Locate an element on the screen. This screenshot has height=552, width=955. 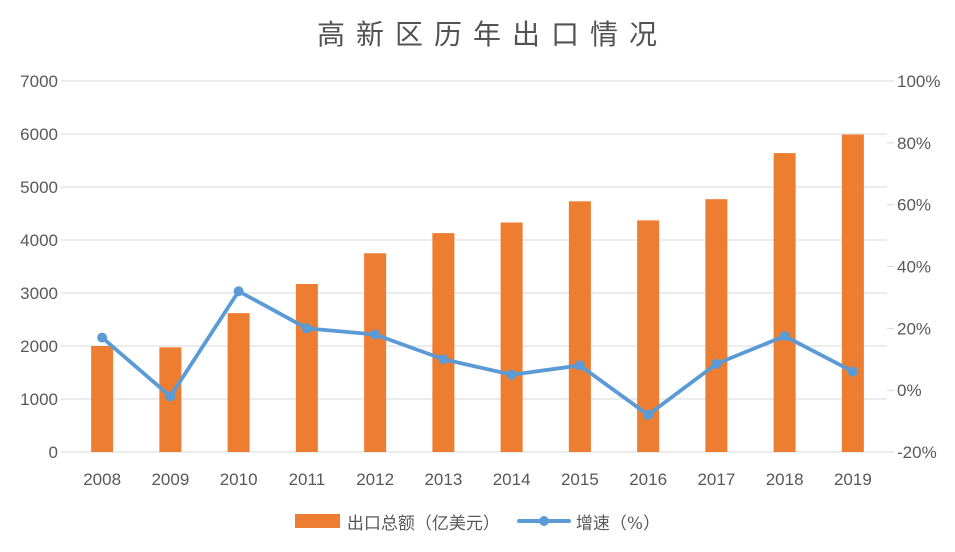
marker-2009 is located at coordinates (170, 396).